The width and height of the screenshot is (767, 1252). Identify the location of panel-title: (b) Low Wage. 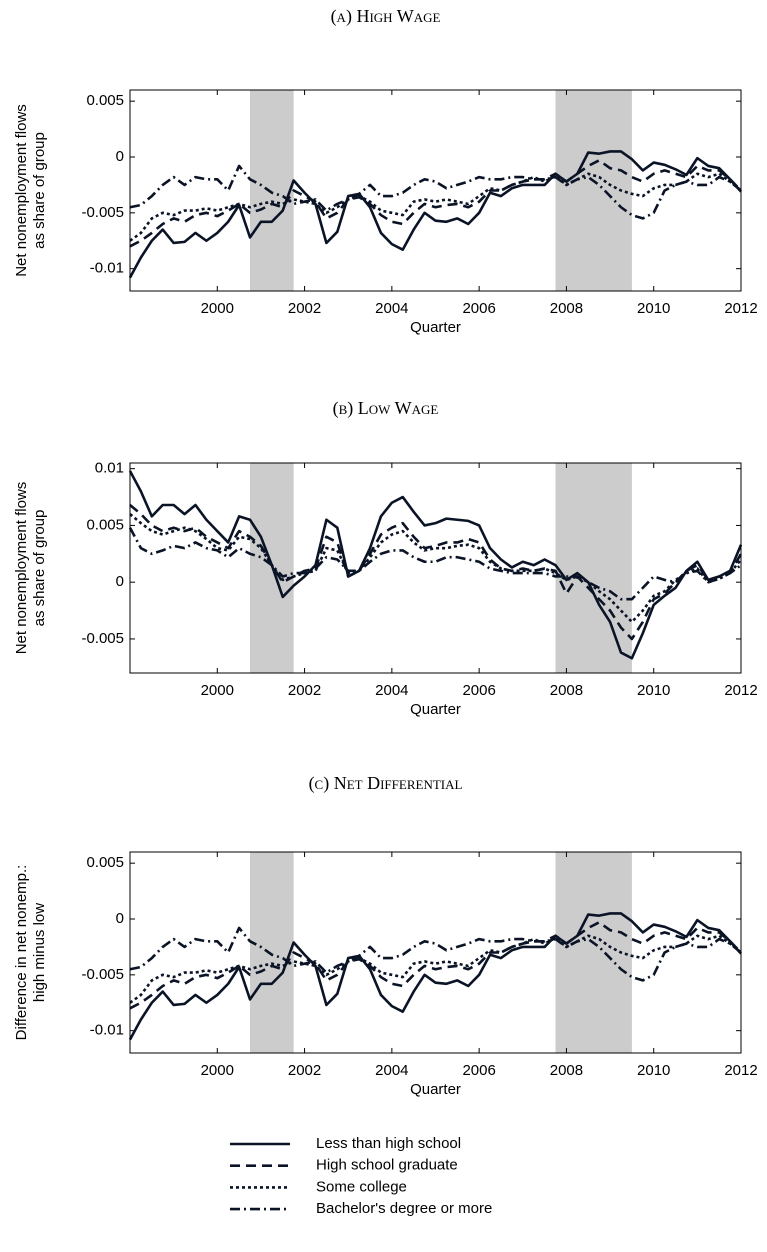
(386, 408).